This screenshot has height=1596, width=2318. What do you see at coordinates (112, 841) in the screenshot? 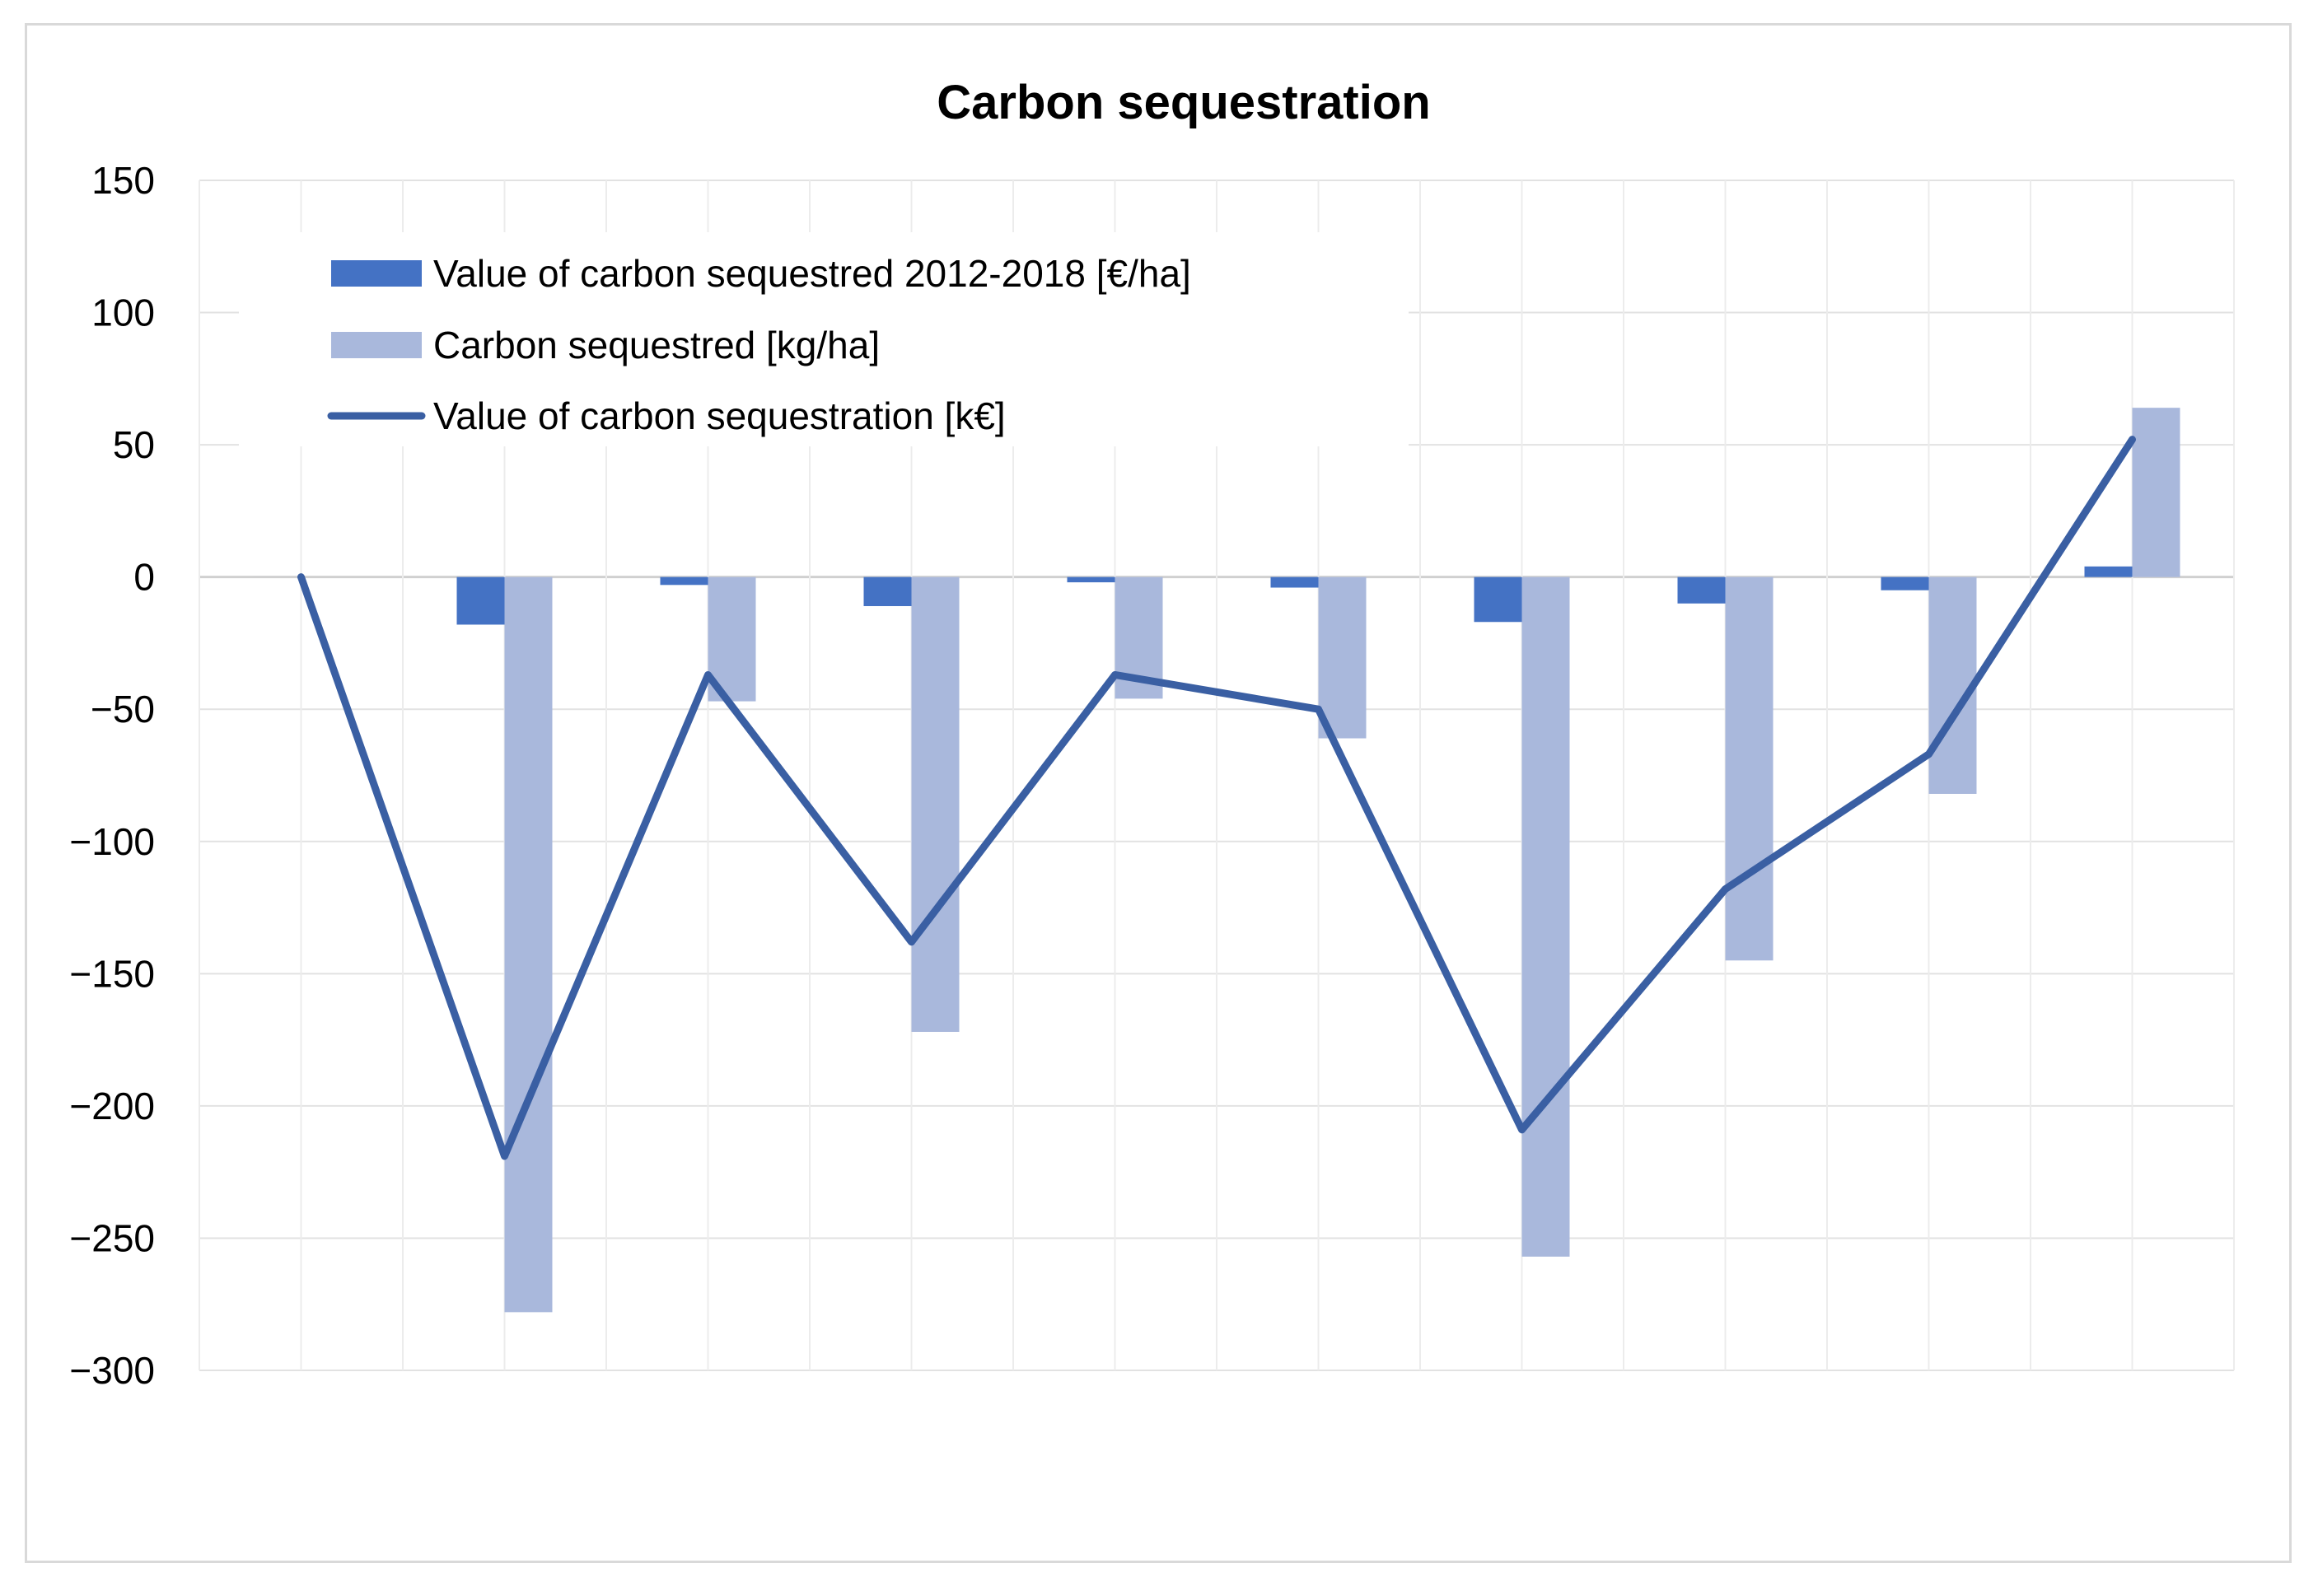
I see `y-tick-label: −100` at bounding box center [112, 841].